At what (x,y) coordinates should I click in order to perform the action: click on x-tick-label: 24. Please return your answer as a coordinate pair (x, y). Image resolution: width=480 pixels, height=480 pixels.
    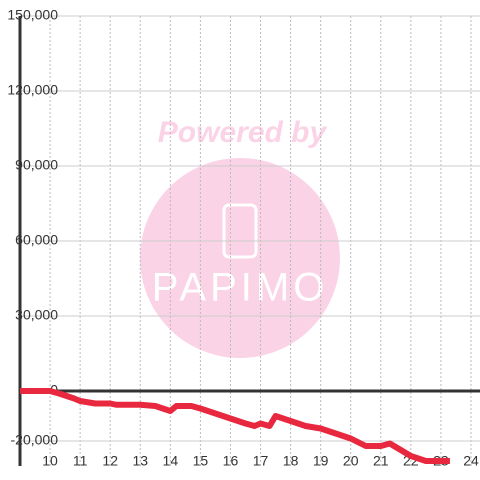
    Looking at the image, I should click on (471, 461).